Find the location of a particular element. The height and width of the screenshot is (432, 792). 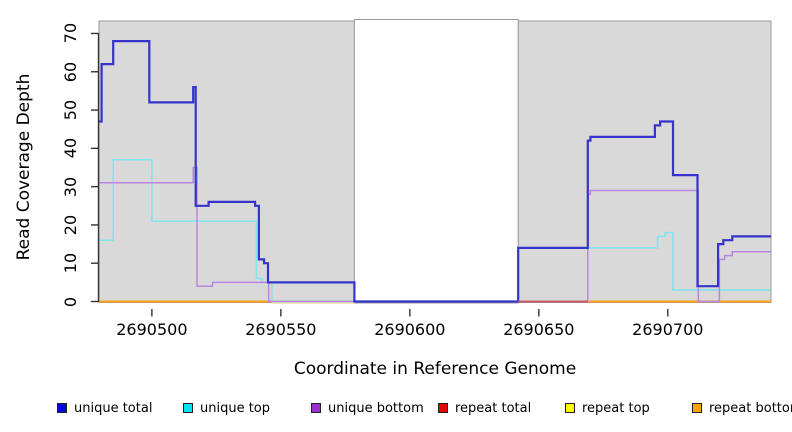

legend-item-unique-bottom: unique bottom is located at coordinates (367, 408).